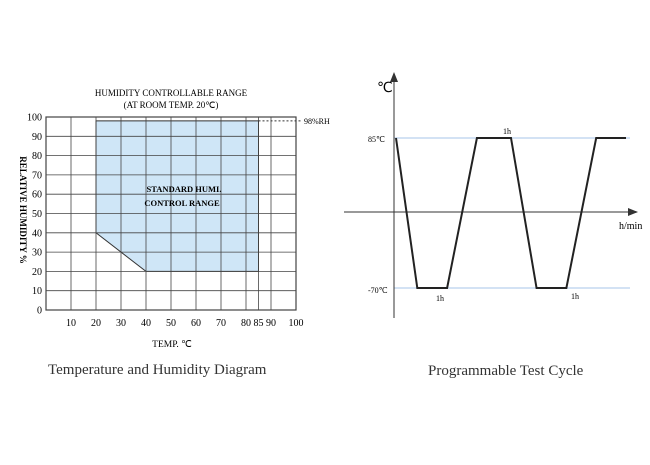 Image resolution: width=650 pixels, height=465 pixels. What do you see at coordinates (37, 253) in the screenshot?
I see `y-tick-label: 30` at bounding box center [37, 253].